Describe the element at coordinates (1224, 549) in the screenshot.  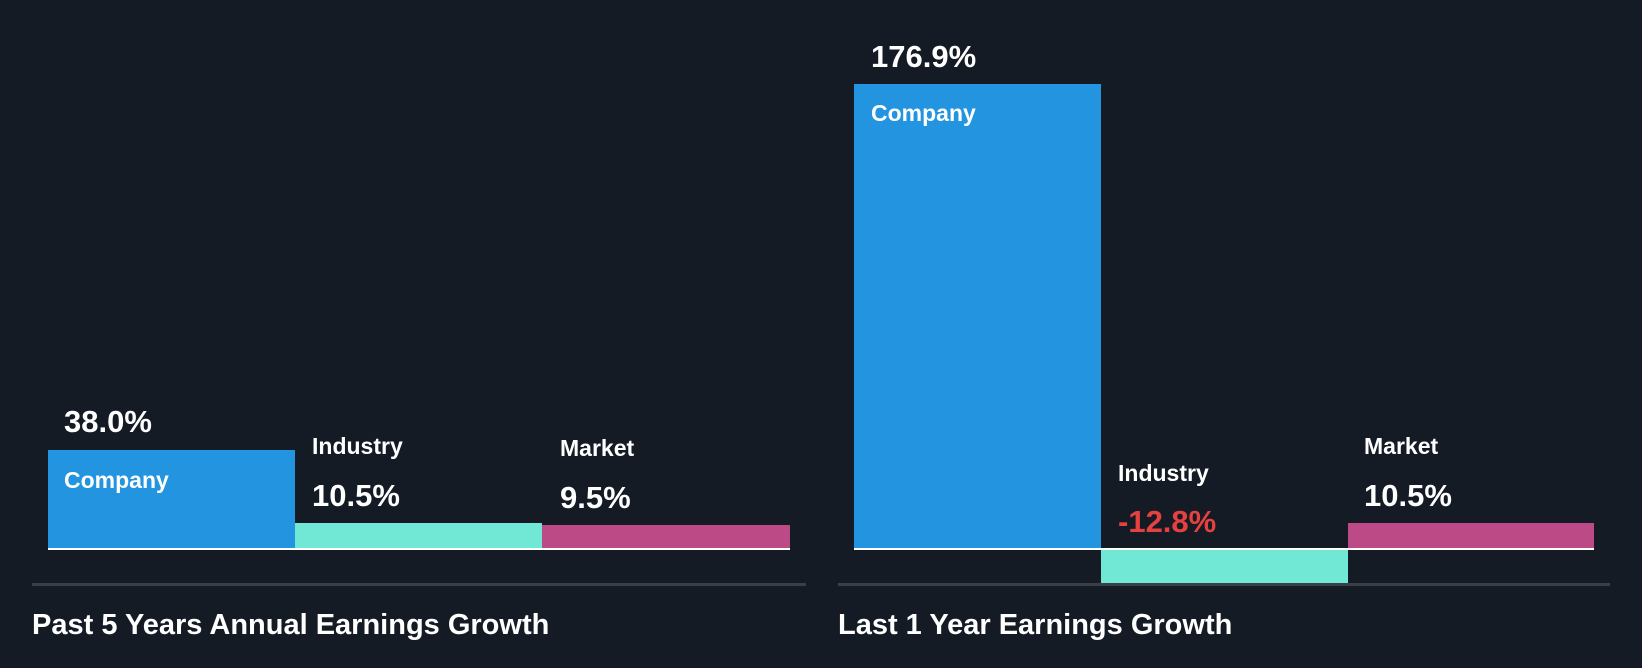
I see `baseline-1y` at that location.